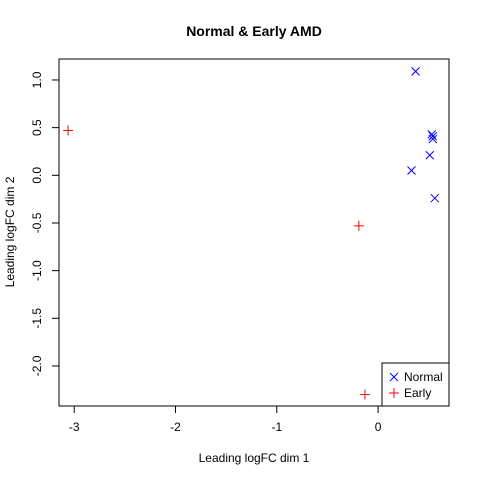  What do you see at coordinates (378, 427) in the screenshot?
I see `x-tick-label: 0` at bounding box center [378, 427].